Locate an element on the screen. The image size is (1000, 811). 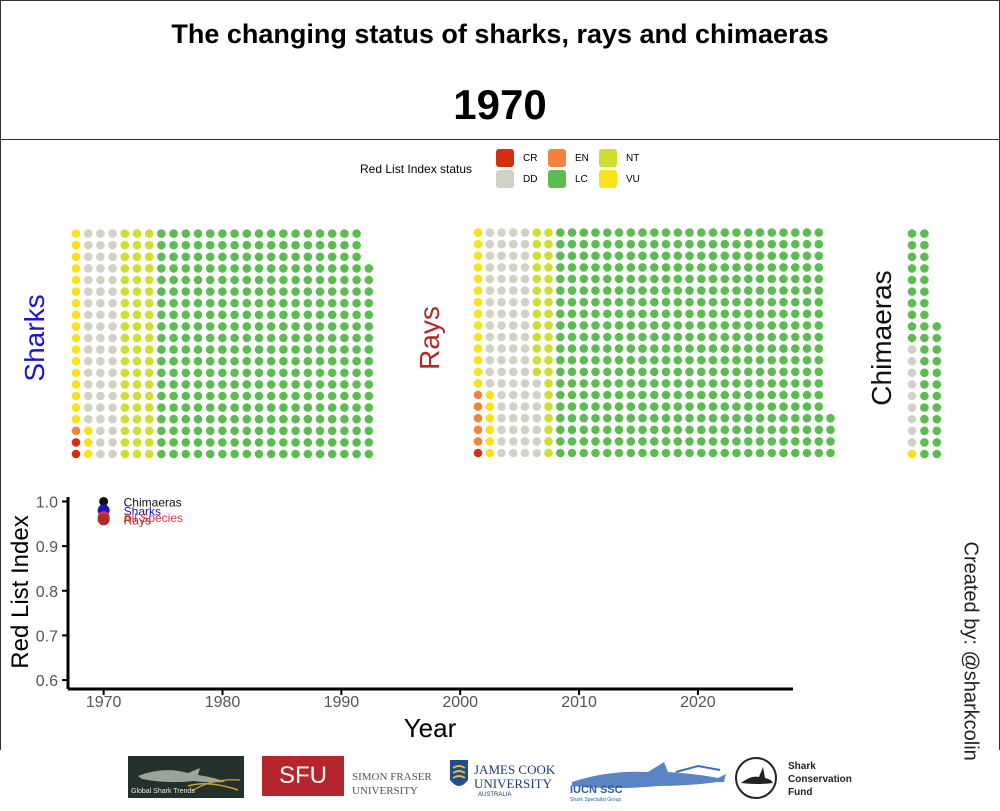
legend-swatch-en is located at coordinates (557, 158).